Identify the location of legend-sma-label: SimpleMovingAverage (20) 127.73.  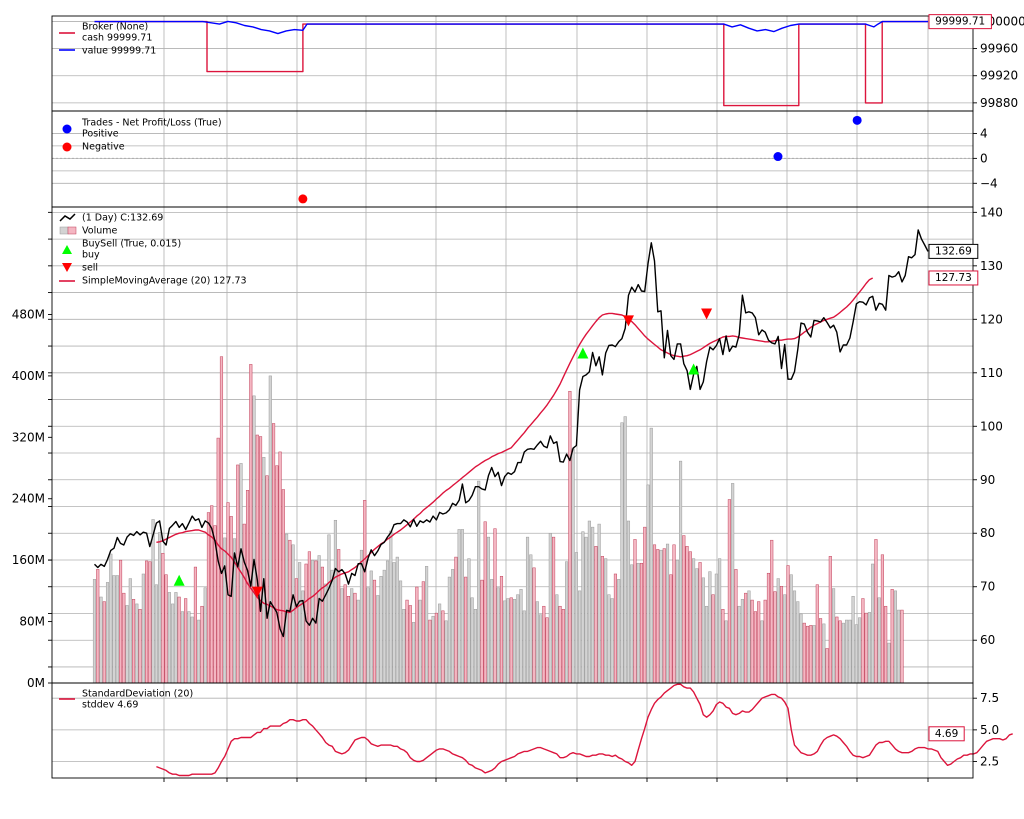
(164, 281).